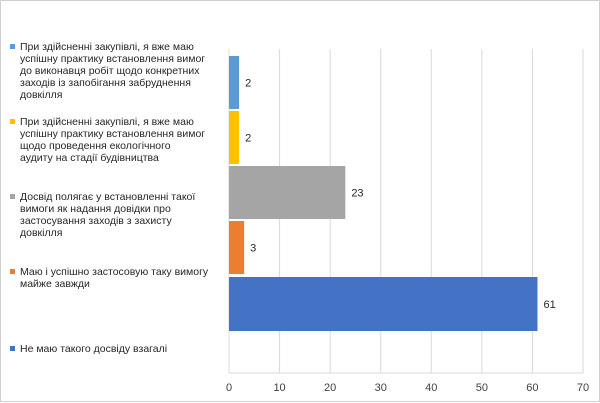 The image size is (600, 403). I want to click on x-tick-label: 10, so click(279, 388).